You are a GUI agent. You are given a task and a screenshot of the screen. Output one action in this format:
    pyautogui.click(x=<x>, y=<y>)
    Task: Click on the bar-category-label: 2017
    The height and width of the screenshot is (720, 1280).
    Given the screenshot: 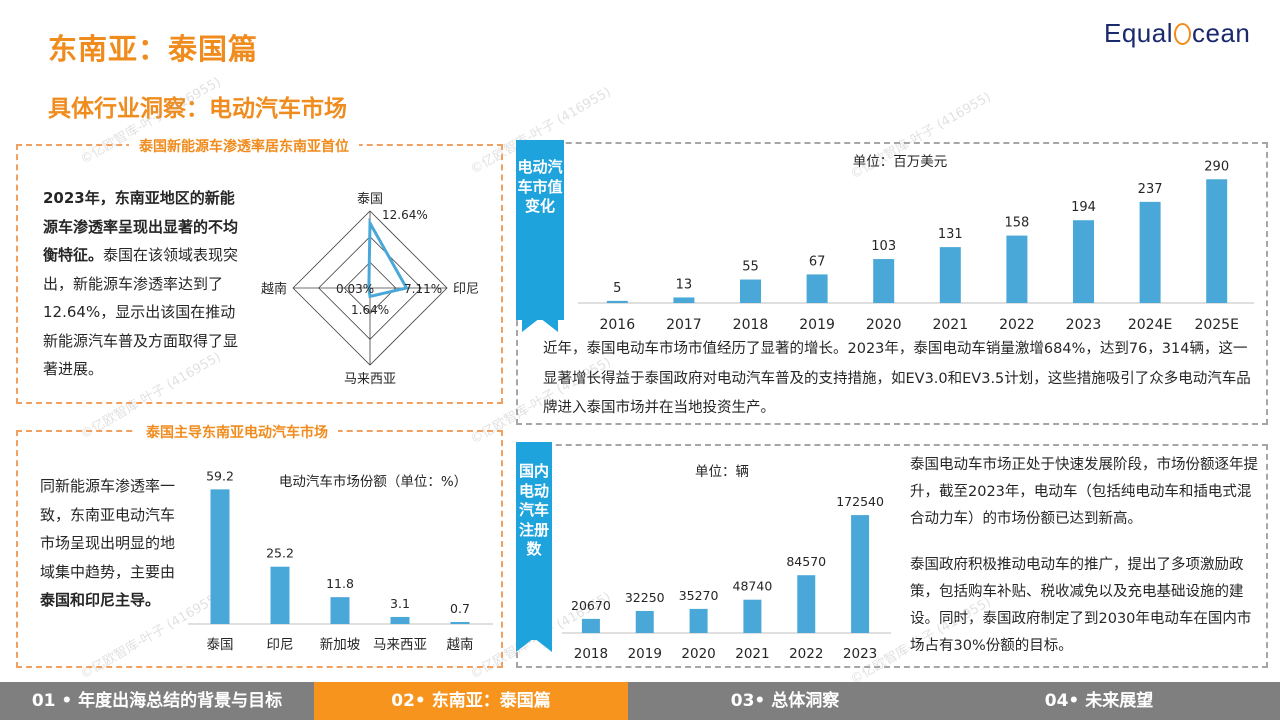 What is the action you would take?
    pyautogui.click(x=684, y=325)
    